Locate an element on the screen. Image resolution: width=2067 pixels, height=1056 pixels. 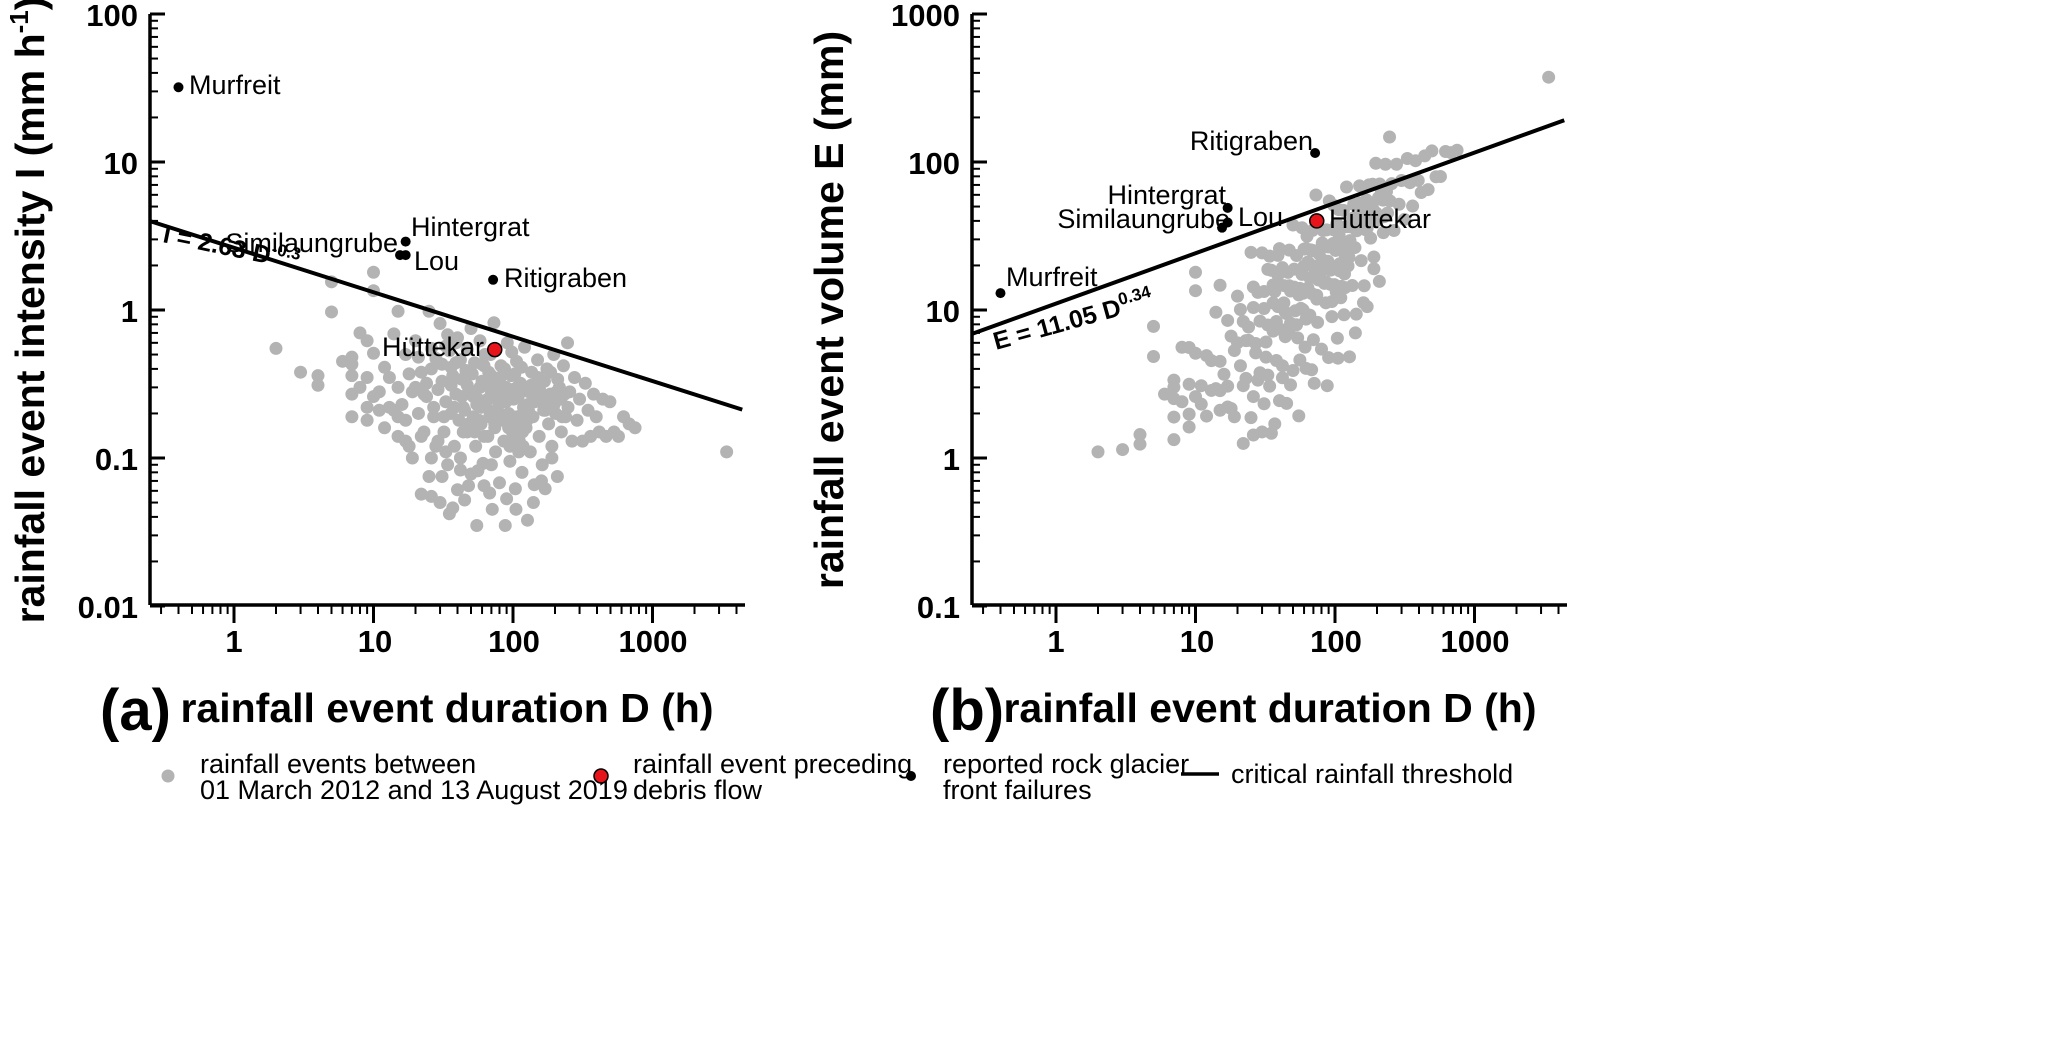
y-axis-label-a-main: rainfall event intensity I (mm h is located at coordinates (30, 328).